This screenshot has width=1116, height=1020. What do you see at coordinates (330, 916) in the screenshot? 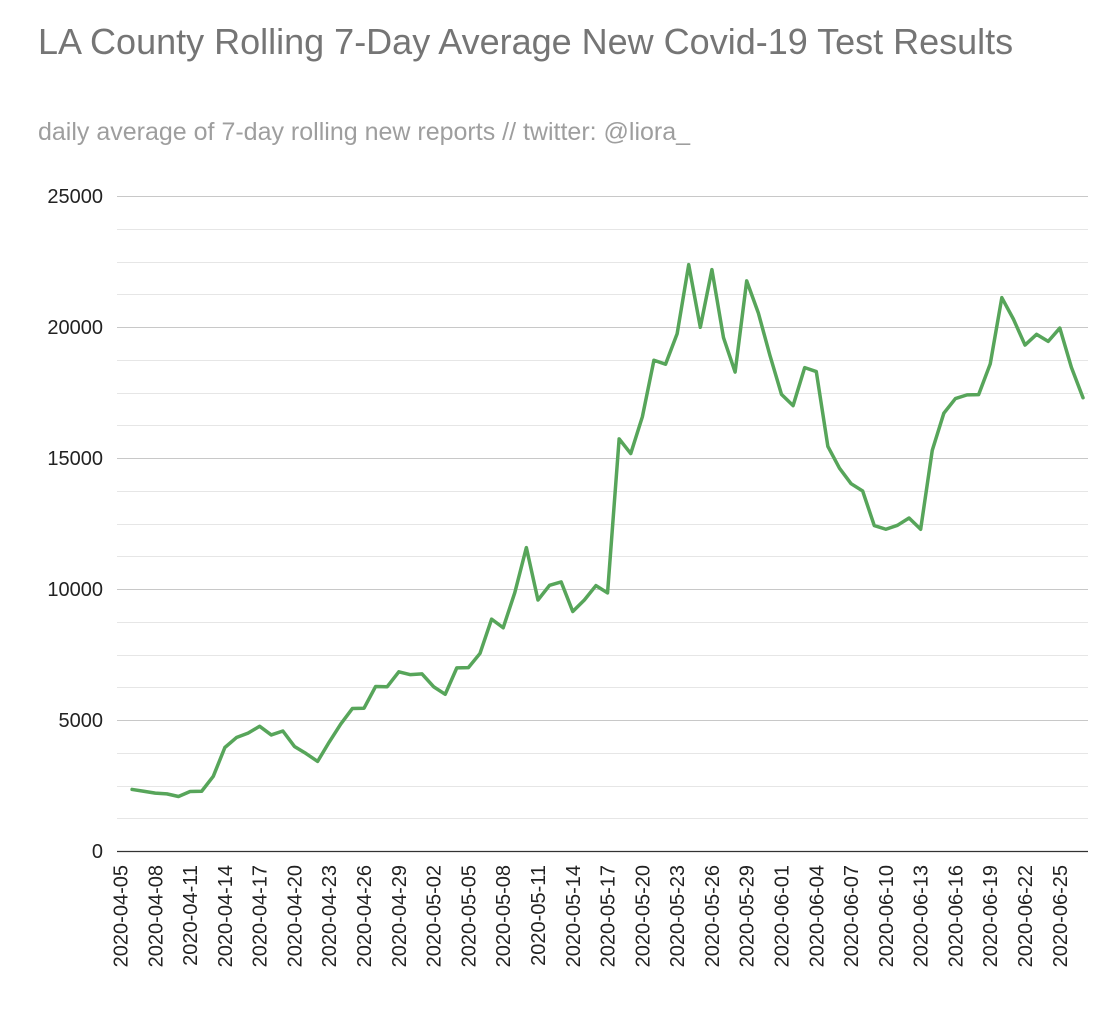
I see `x-tick-label: 2020-04-23` at bounding box center [330, 916].